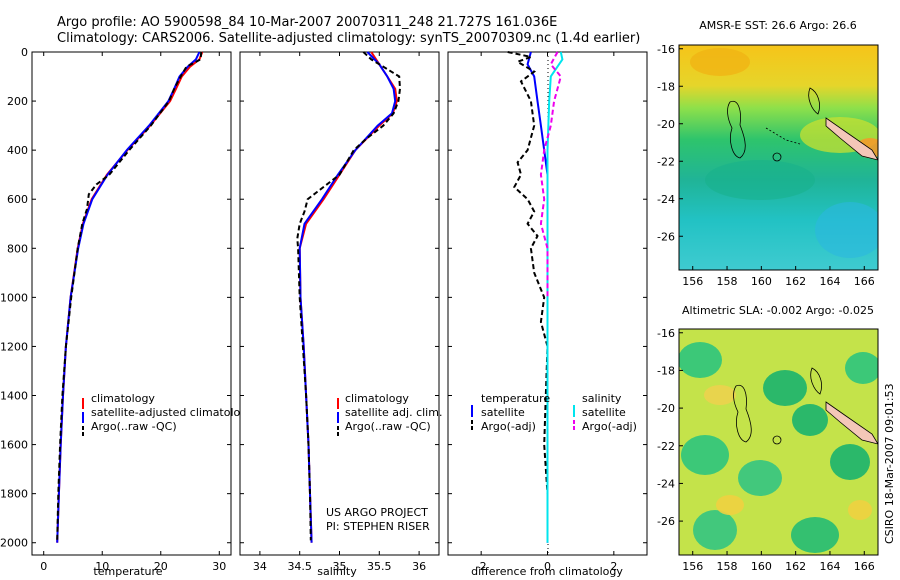  Describe the element at coordinates (419, 566) in the screenshot. I see `x-tick-label: 36` at that location.